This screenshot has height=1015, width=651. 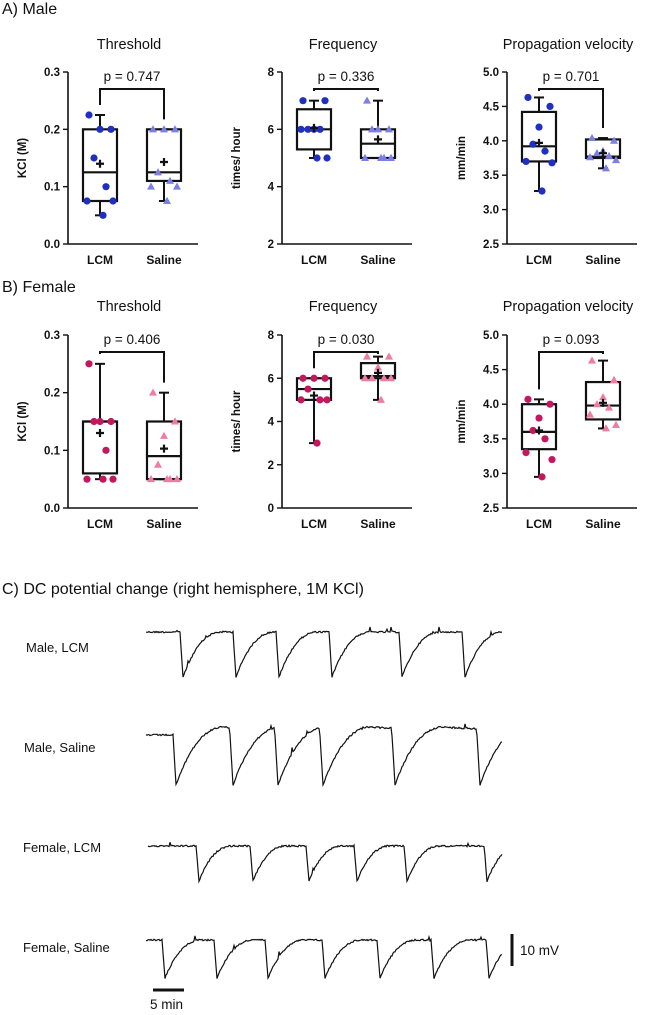 What do you see at coordinates (166, 1004) in the screenshot?
I see `time-scale-label: 5 min` at bounding box center [166, 1004].